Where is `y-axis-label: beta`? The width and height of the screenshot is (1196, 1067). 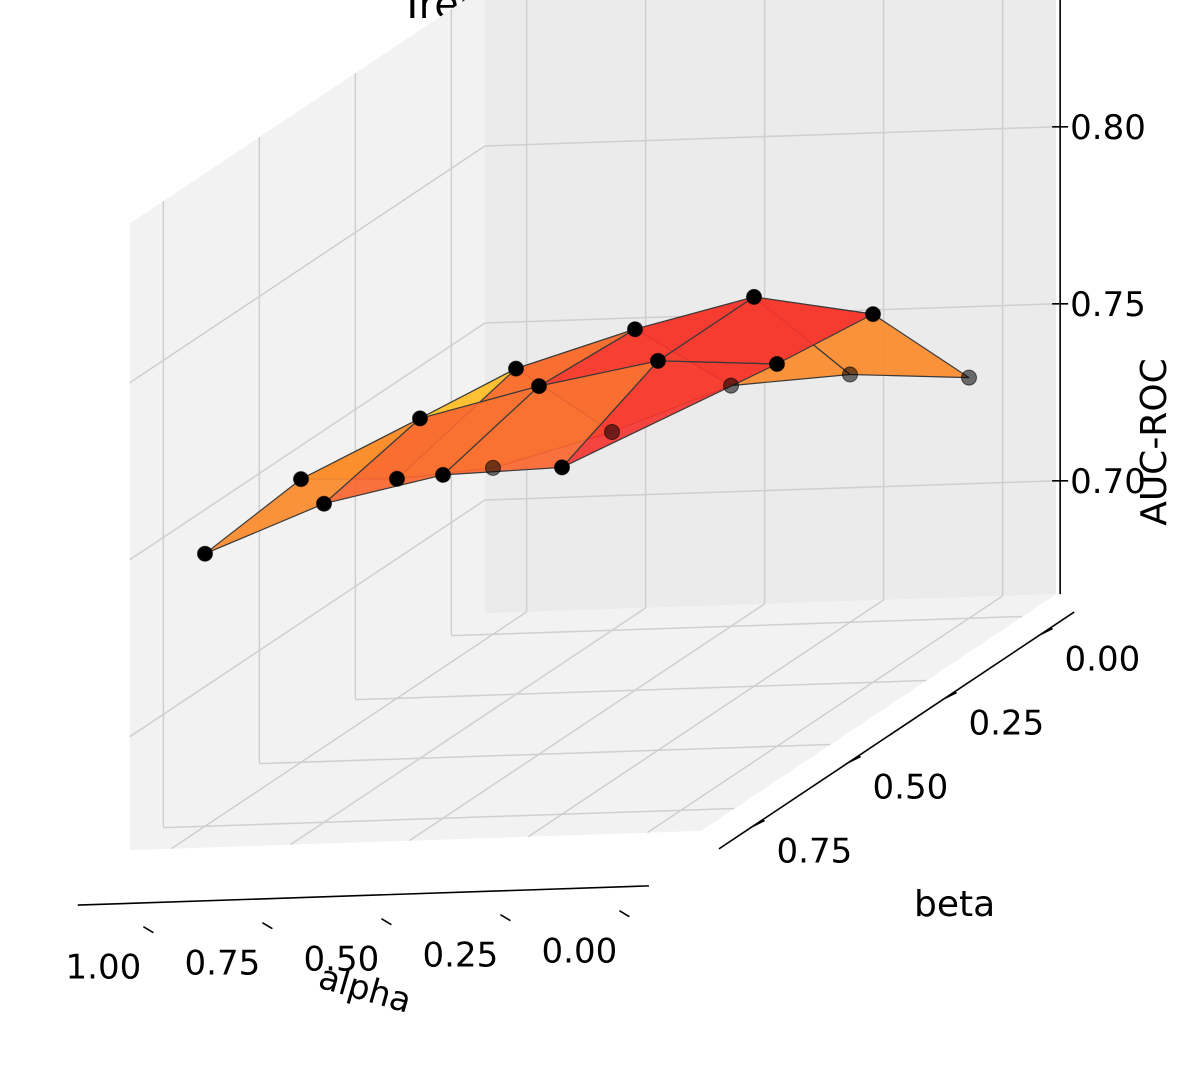 y-axis-label: beta is located at coordinates (954, 904).